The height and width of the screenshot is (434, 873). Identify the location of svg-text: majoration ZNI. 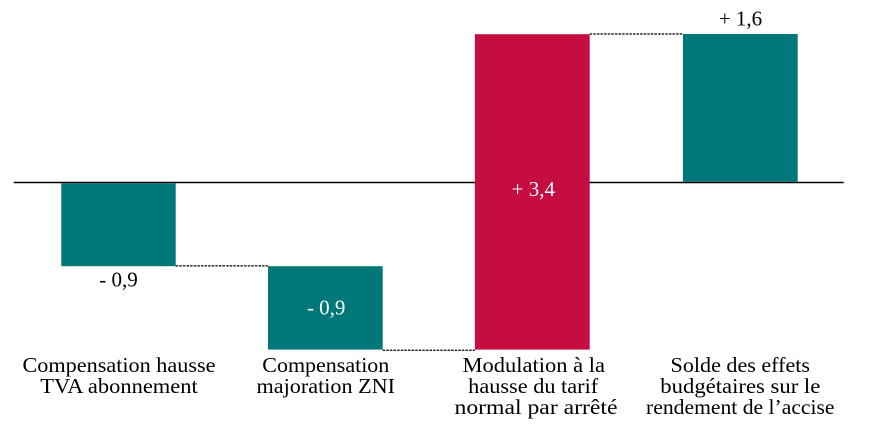
(326, 386).